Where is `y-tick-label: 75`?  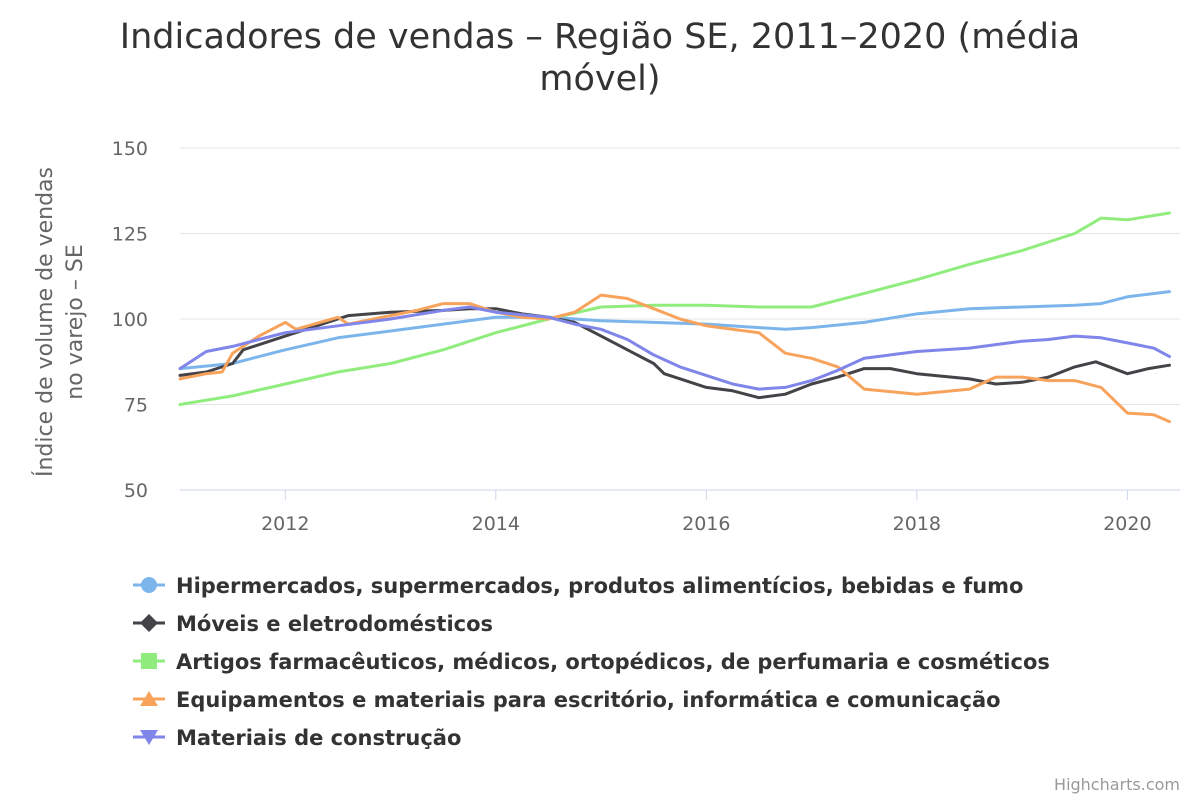 y-tick-label: 75 is located at coordinates (136, 406).